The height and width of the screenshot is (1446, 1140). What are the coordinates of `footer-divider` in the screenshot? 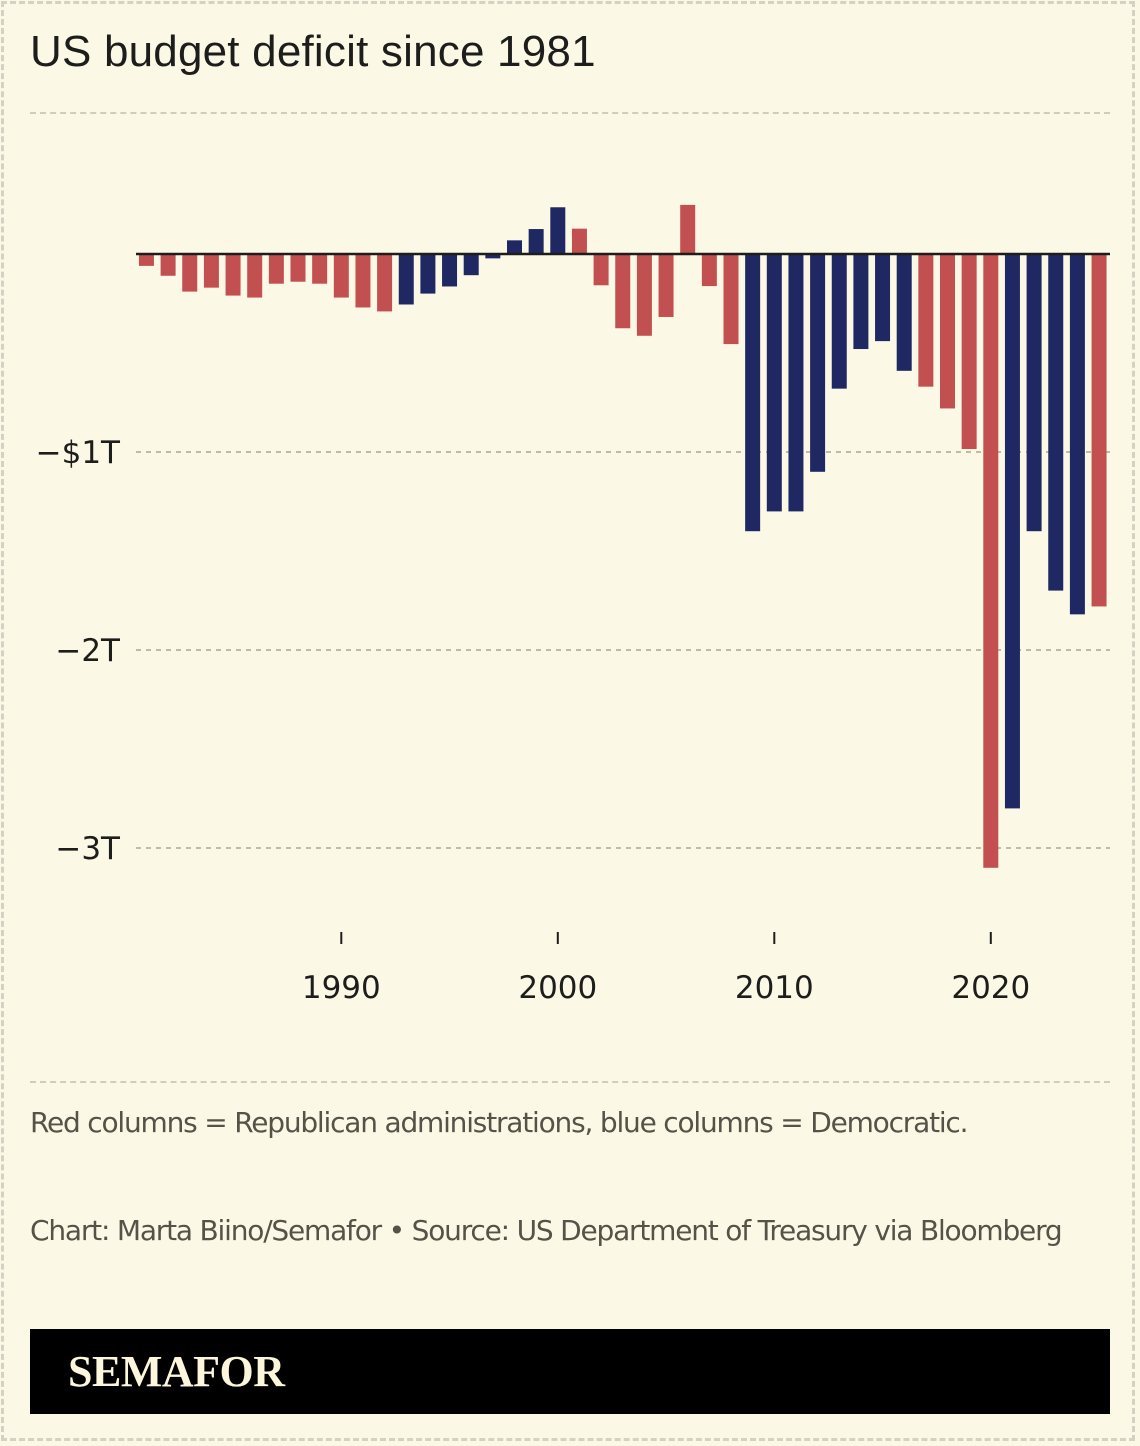 It's located at (570, 1082).